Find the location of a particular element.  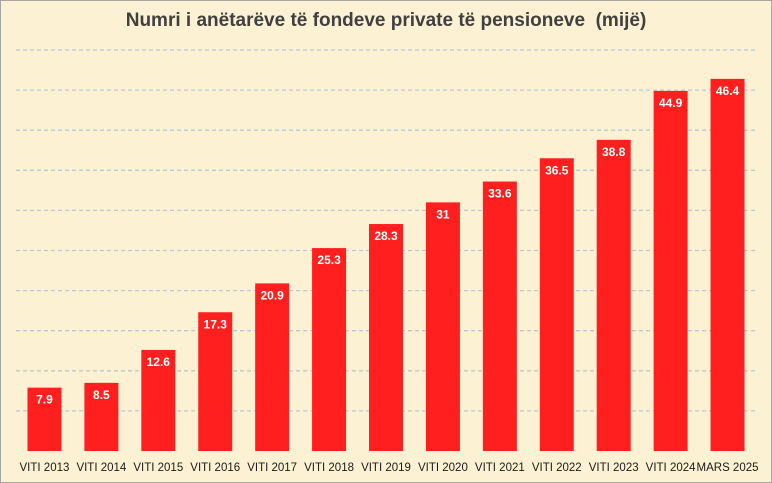

data-label: 38.8 is located at coordinates (614, 152).